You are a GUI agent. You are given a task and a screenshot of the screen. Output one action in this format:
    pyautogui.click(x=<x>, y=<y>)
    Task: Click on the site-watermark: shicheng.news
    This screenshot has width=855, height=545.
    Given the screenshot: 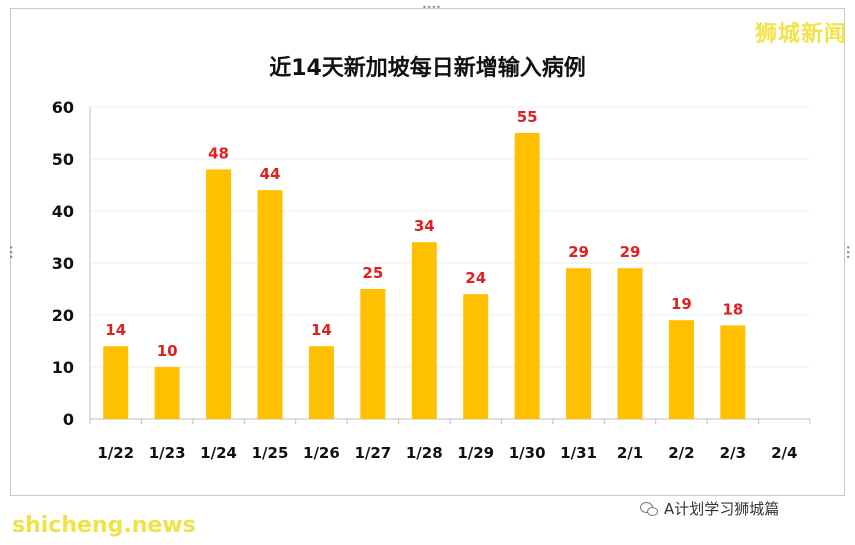 What is the action you would take?
    pyautogui.click(x=104, y=525)
    